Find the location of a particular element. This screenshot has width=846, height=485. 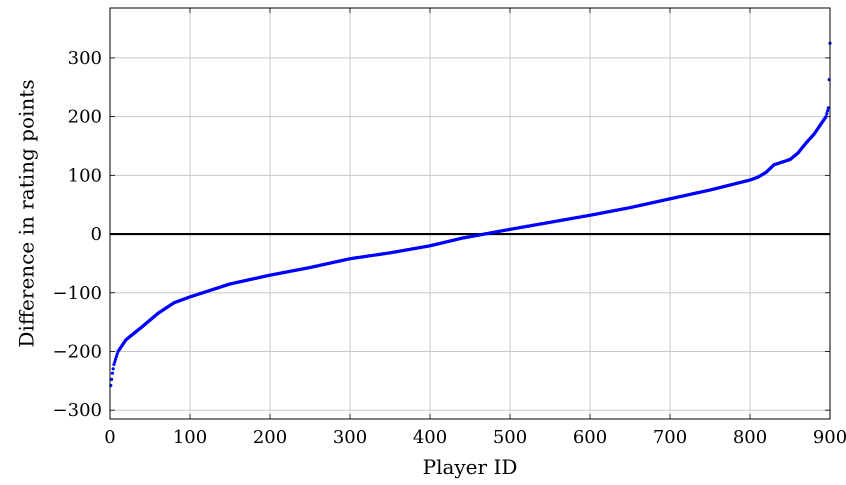

x-tick-label: 900 is located at coordinates (829, 437).